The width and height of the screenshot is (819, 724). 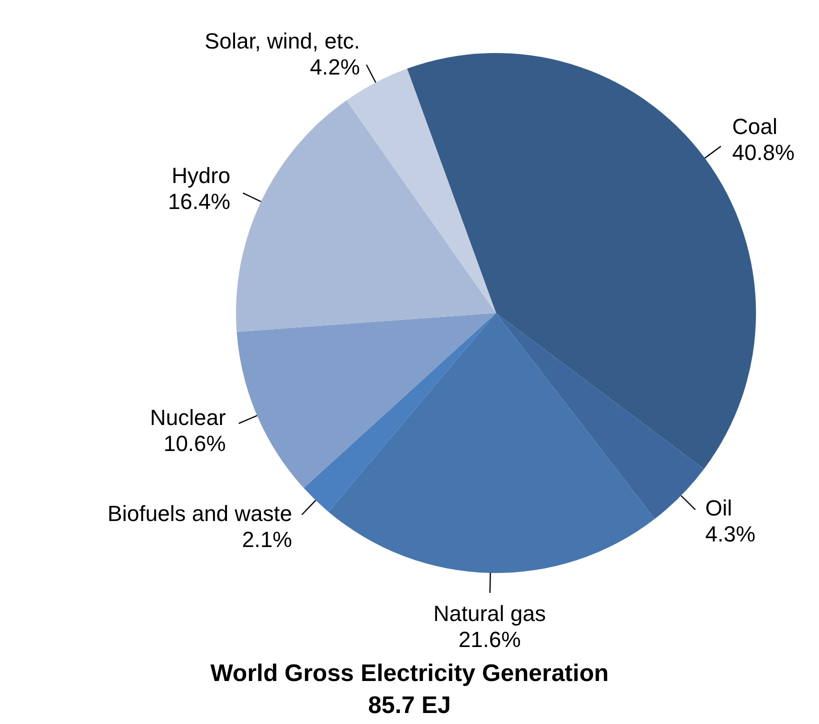 I want to click on text: World Gross Electricity Generation, so click(x=409, y=674).